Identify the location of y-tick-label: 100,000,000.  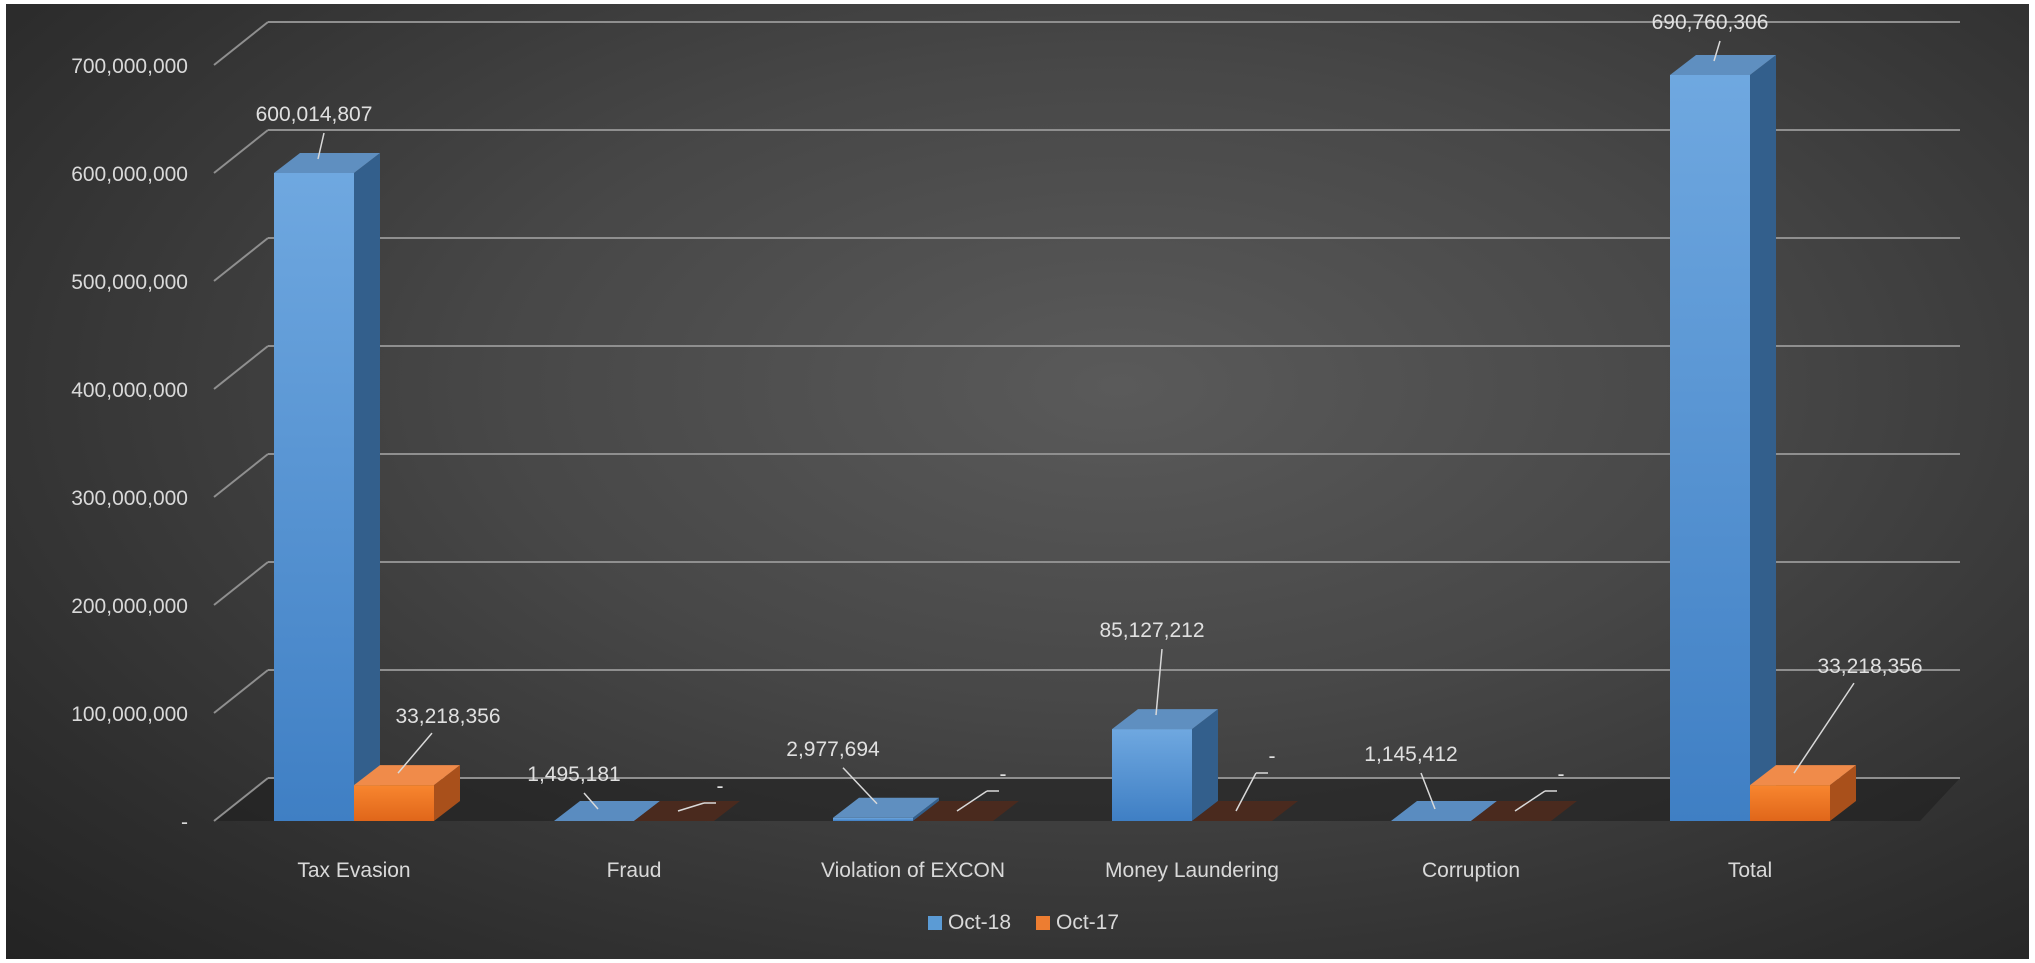
(129, 714).